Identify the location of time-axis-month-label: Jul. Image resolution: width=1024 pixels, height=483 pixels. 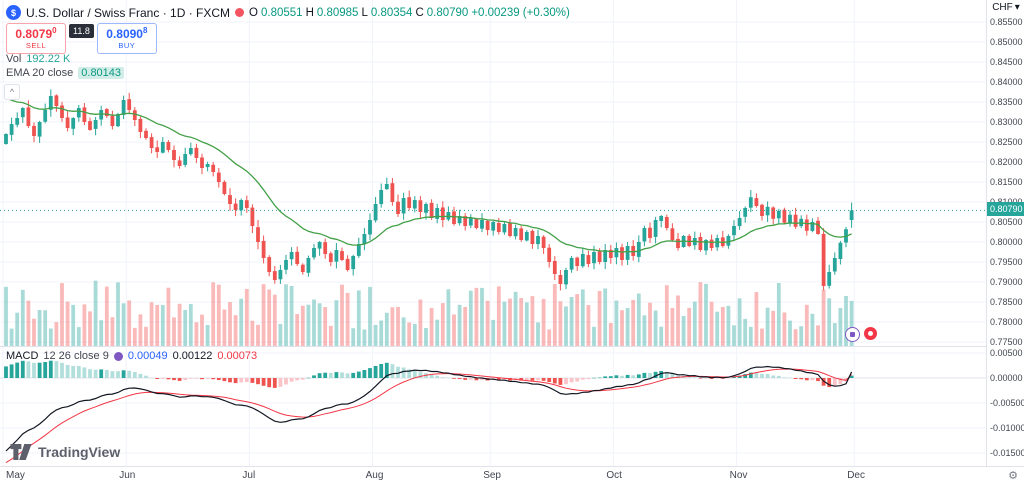
(249, 475).